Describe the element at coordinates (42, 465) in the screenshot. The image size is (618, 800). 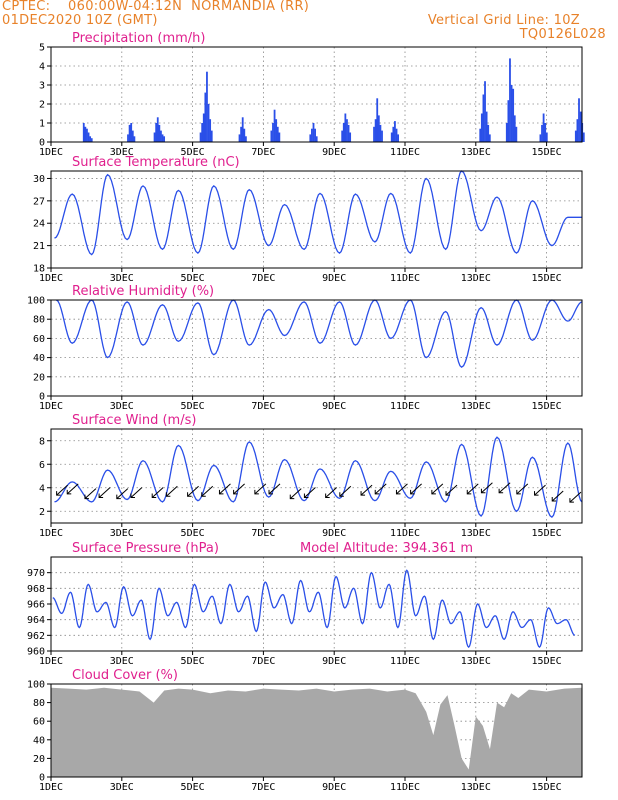
I see `y-tick-label: 6` at that location.